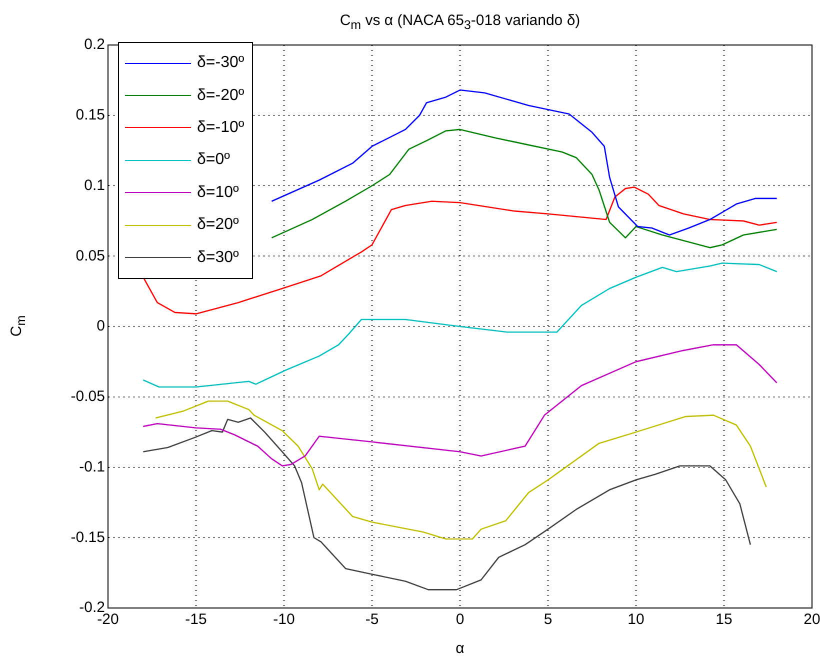 This screenshot has width=825, height=658. Describe the element at coordinates (218, 193) in the screenshot. I see `legend-label: δ=10º` at that location.